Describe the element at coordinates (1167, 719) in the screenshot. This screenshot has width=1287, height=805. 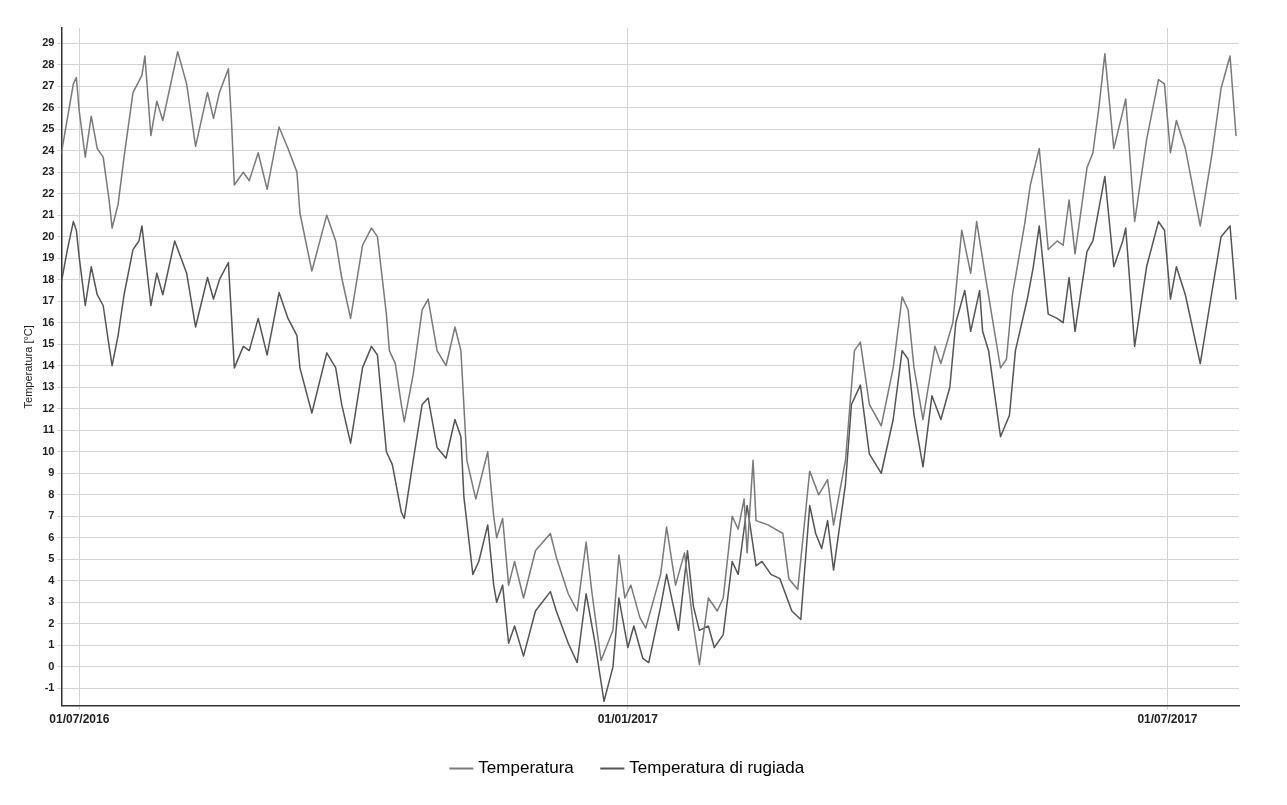
I see `x-tick-label: 01/07/2017` at that location.